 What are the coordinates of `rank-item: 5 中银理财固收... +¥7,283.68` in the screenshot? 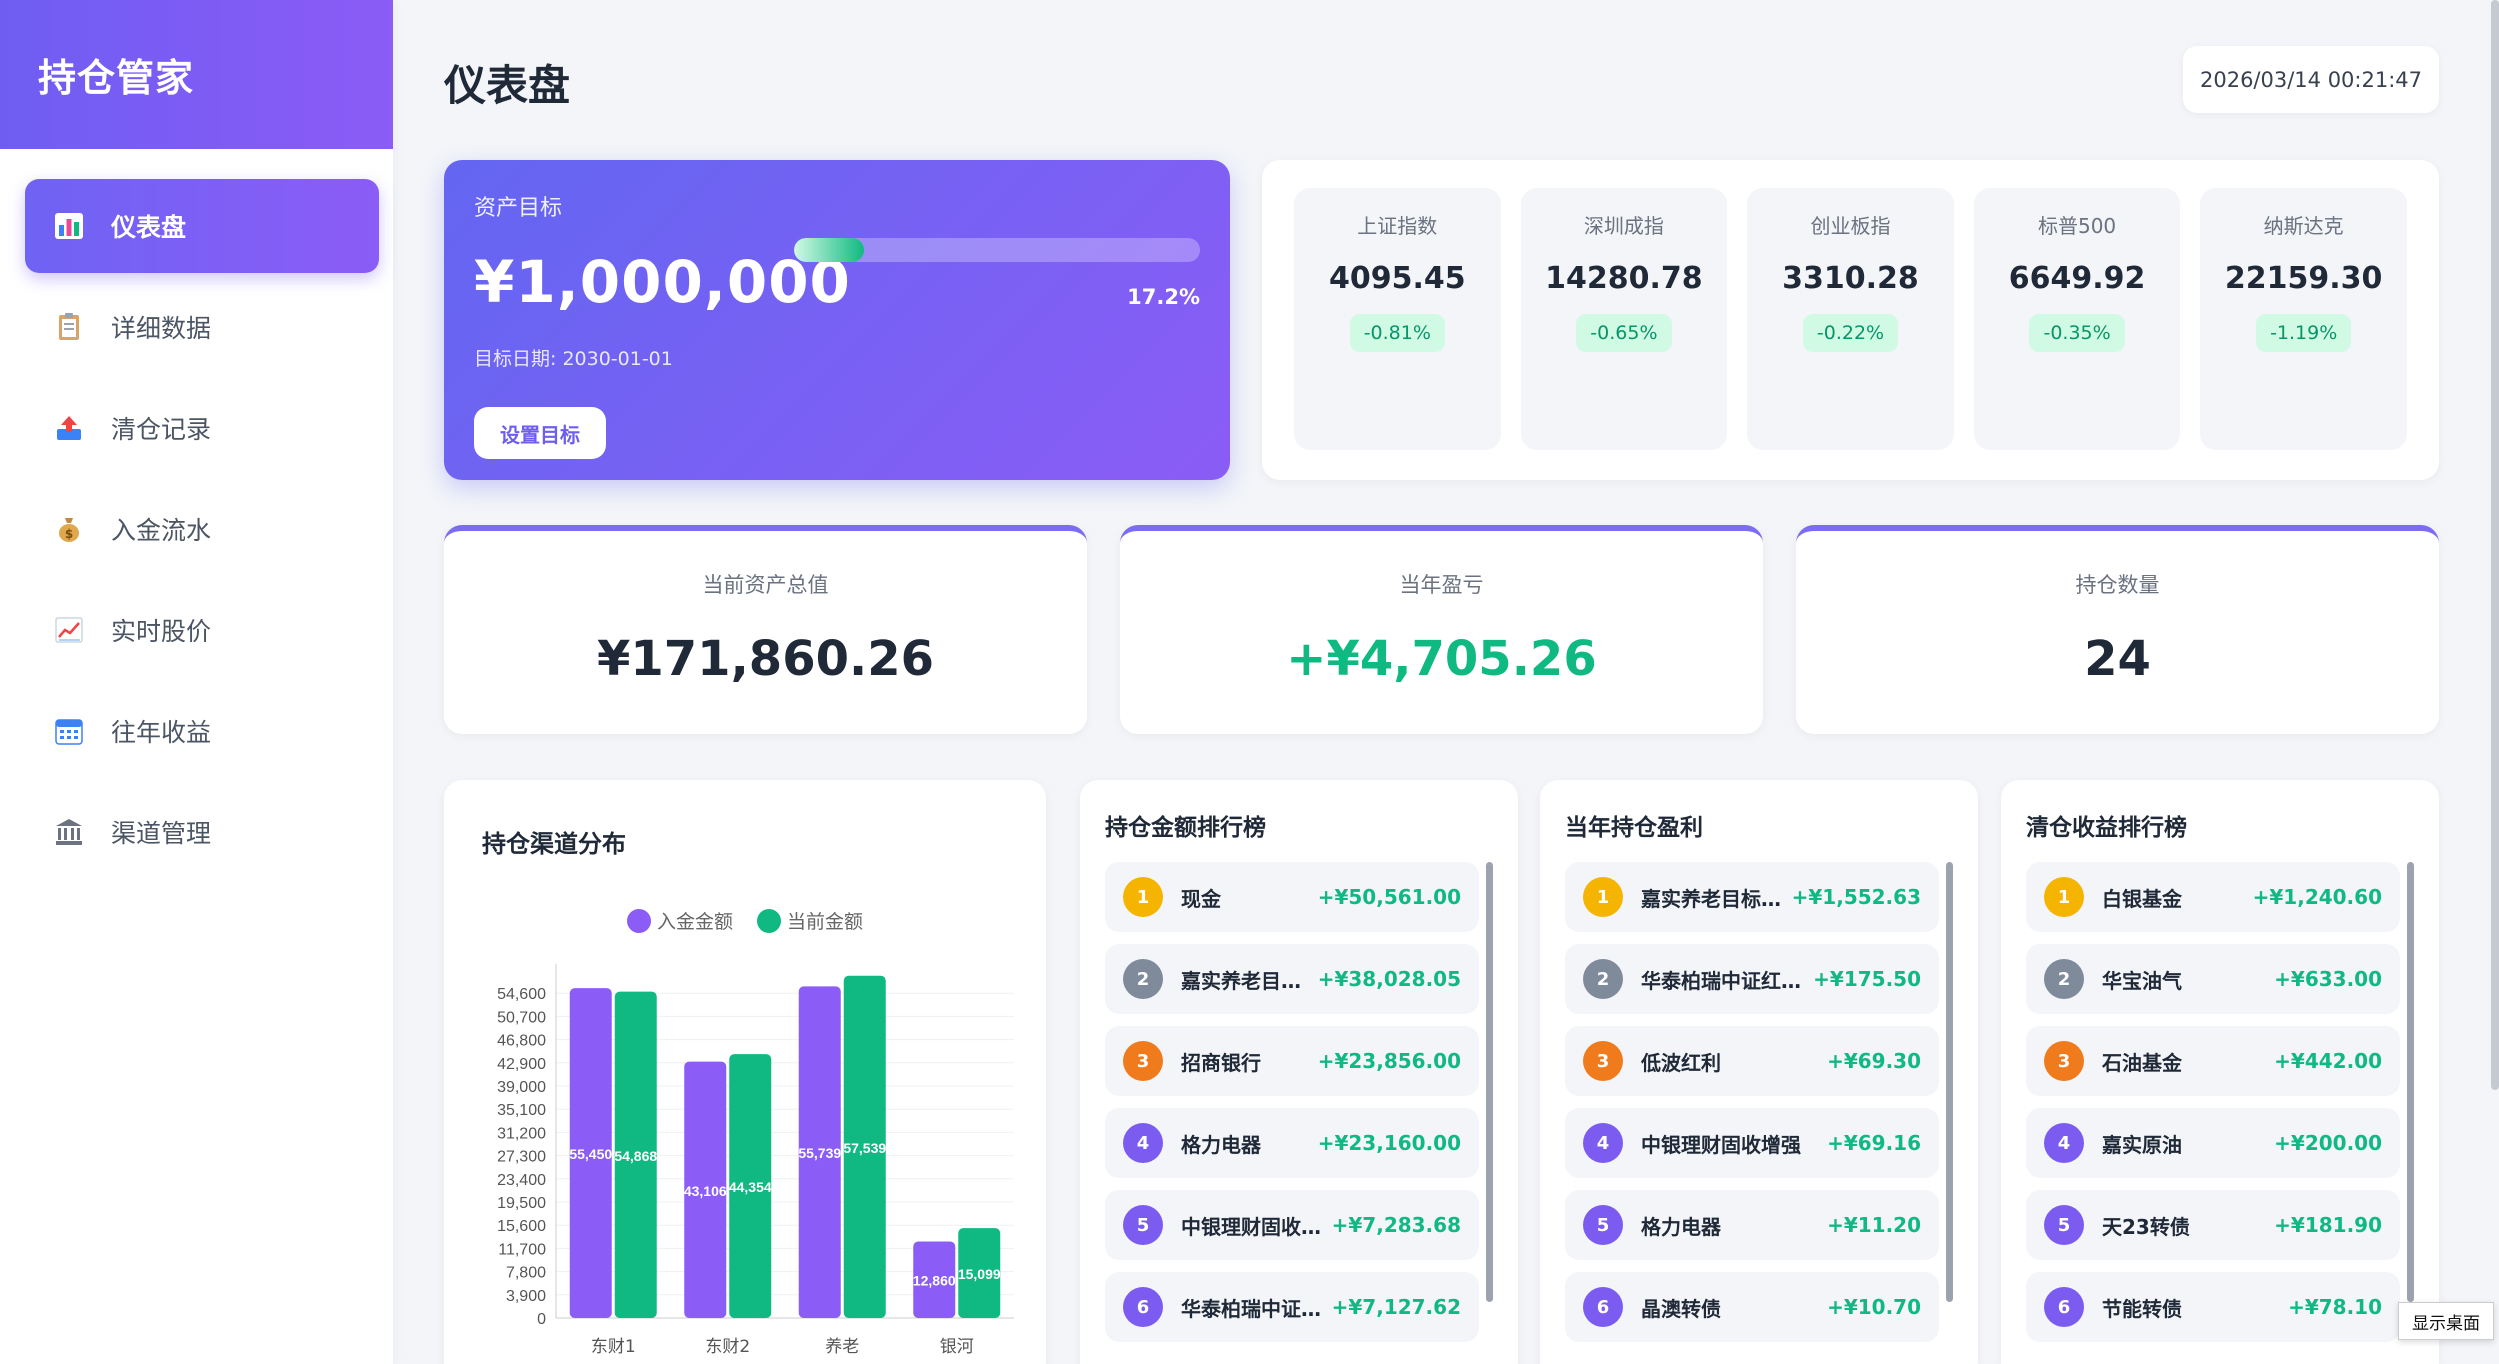 It's located at (1292, 1225).